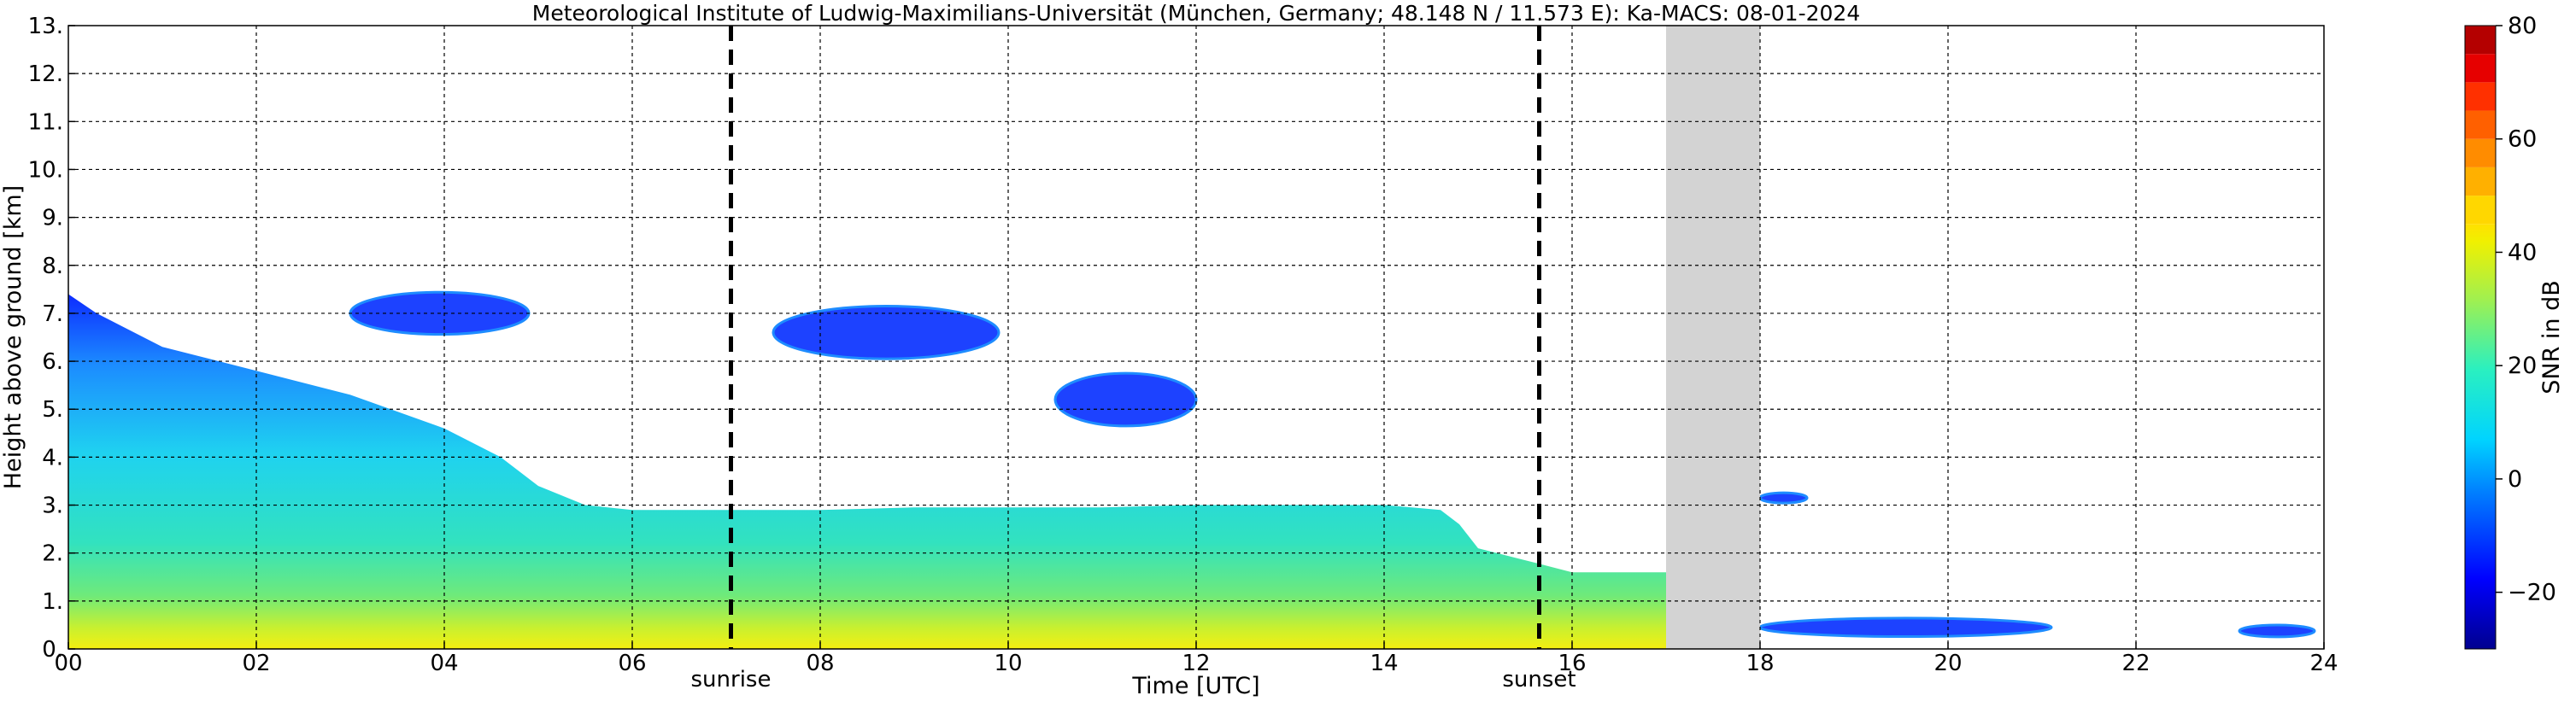  Describe the element at coordinates (52, 362) in the screenshot. I see `y-tick-label: 6.` at that location.